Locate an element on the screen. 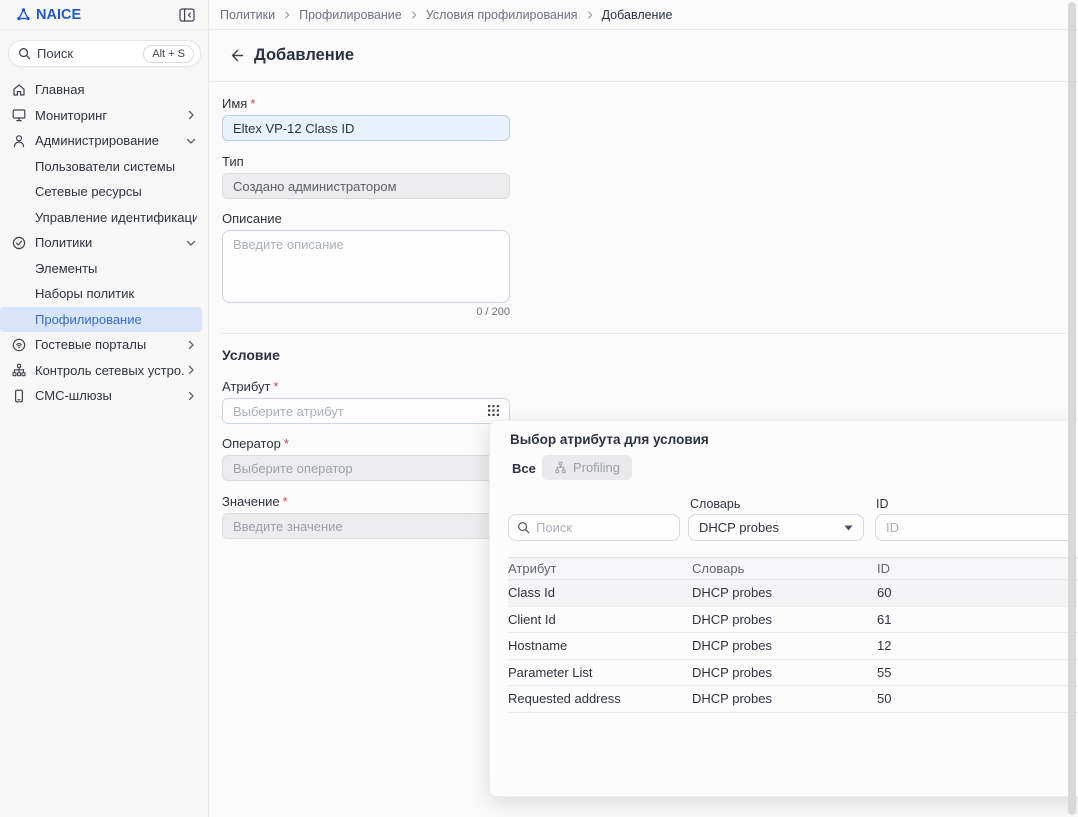 Image resolution: width=1078 pixels, height=817 pixels. table-row: Hostname DHCP probes 12 is located at coordinates (793, 646).